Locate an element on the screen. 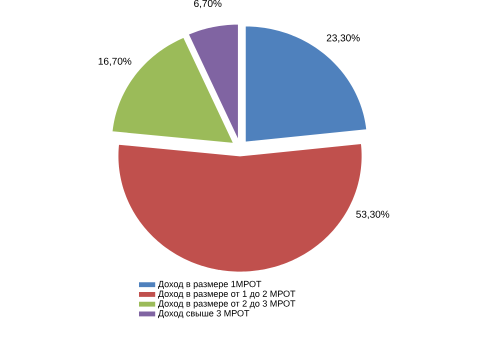  data-label: 23,30% is located at coordinates (343, 38).